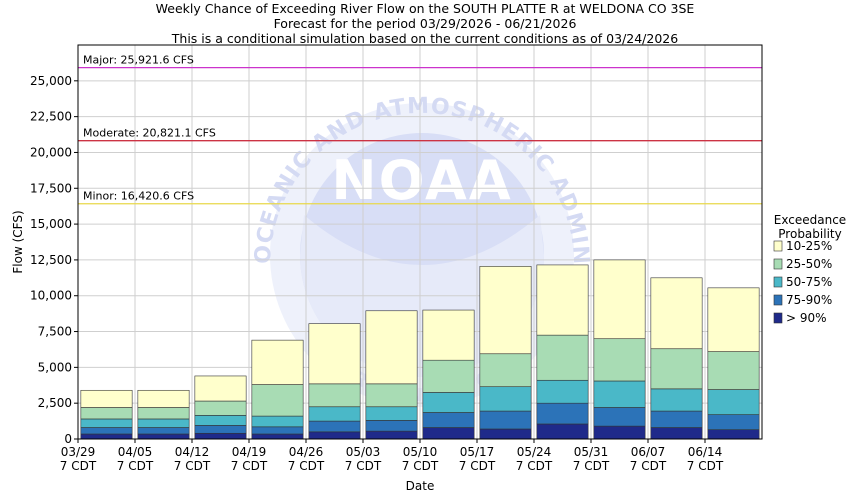 Image resolution: width=850 pixels, height=500 pixels. What do you see at coordinates (18, 241) in the screenshot?
I see `y-axis-label: Flow (CFS)` at bounding box center [18, 241].